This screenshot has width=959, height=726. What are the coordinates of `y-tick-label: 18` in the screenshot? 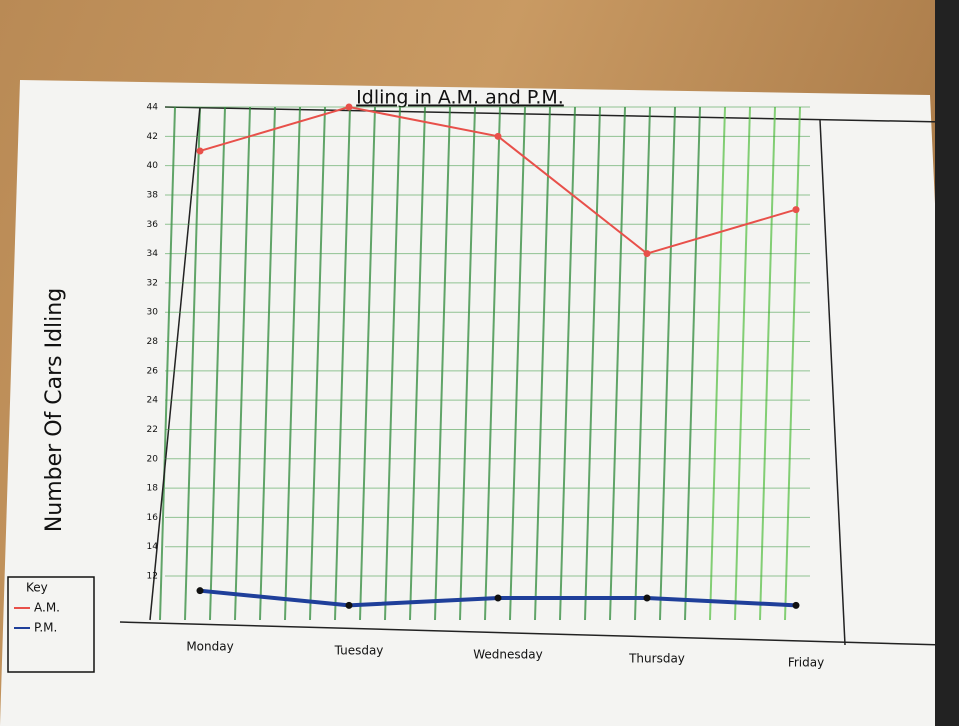 It's located at (153, 489).